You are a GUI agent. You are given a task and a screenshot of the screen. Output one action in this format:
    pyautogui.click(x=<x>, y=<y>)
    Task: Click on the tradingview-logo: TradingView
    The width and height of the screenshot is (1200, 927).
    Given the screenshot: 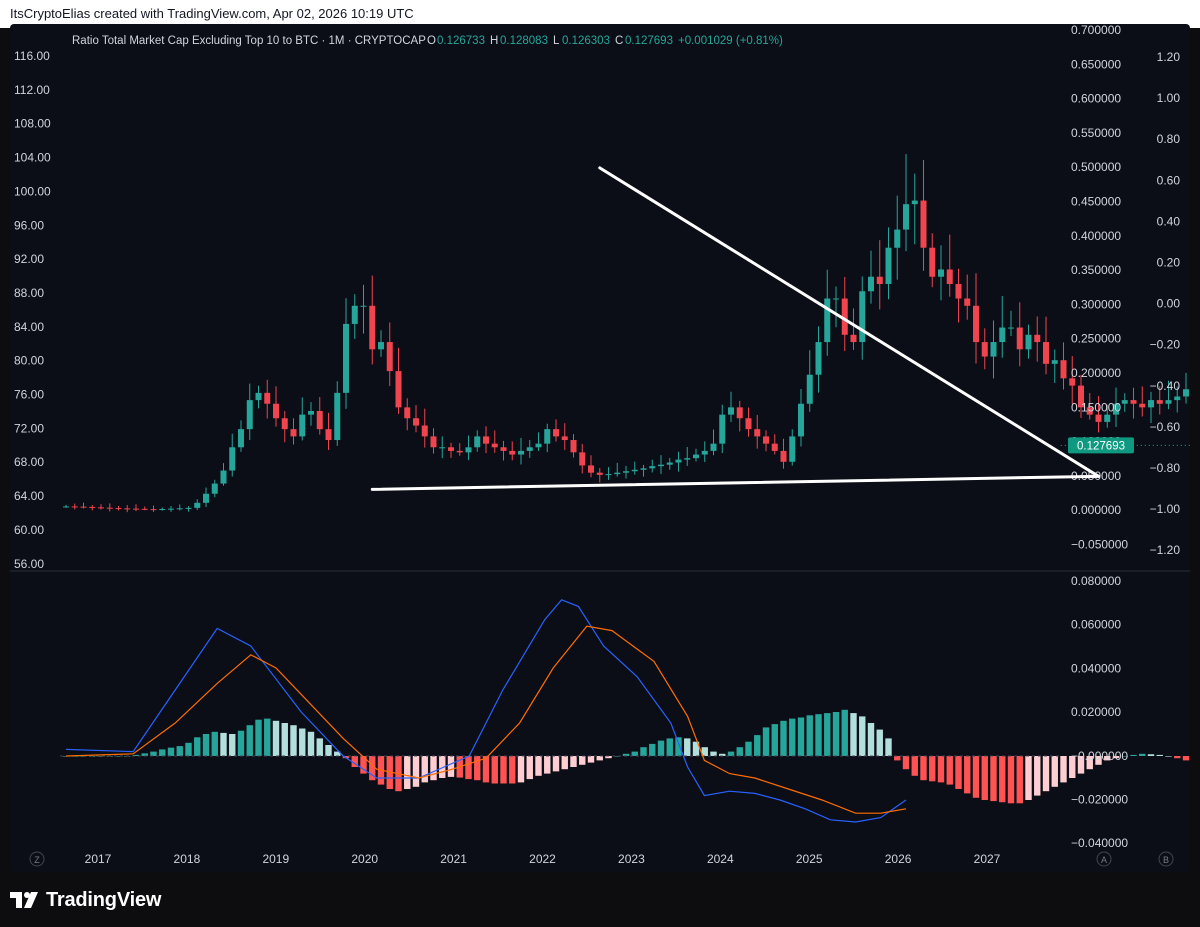 What is the action you would take?
    pyautogui.click(x=85, y=900)
    